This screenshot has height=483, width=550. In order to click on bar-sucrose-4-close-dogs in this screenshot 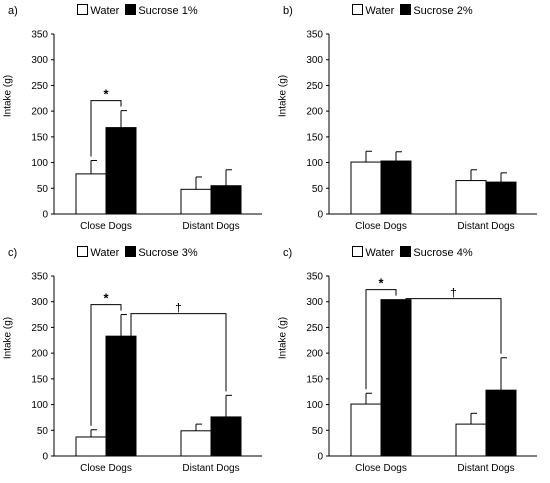, I will do `click(396, 378)`.